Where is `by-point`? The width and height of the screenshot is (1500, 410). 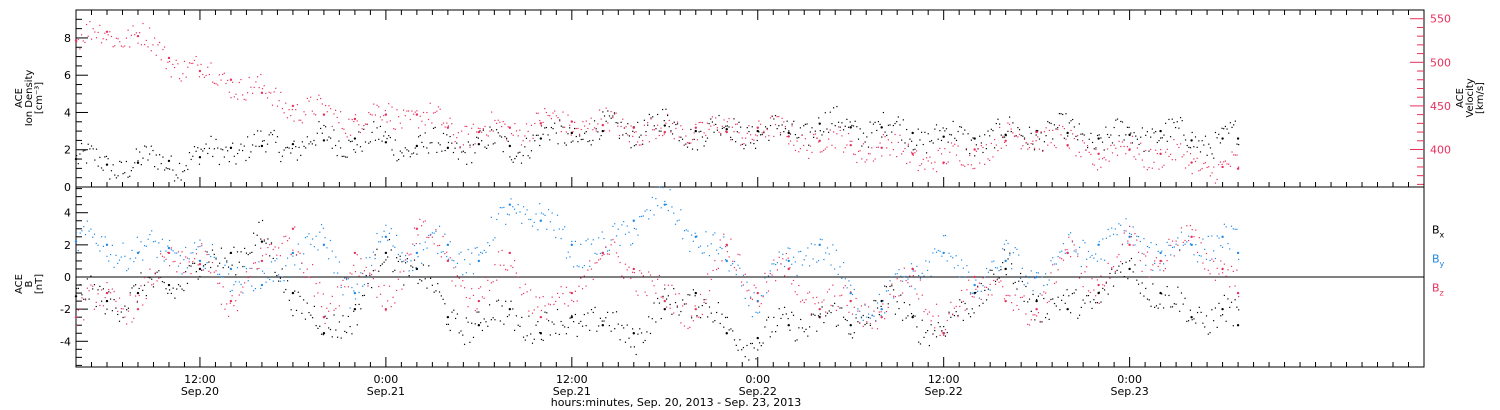
by-point is located at coordinates (200, 261).